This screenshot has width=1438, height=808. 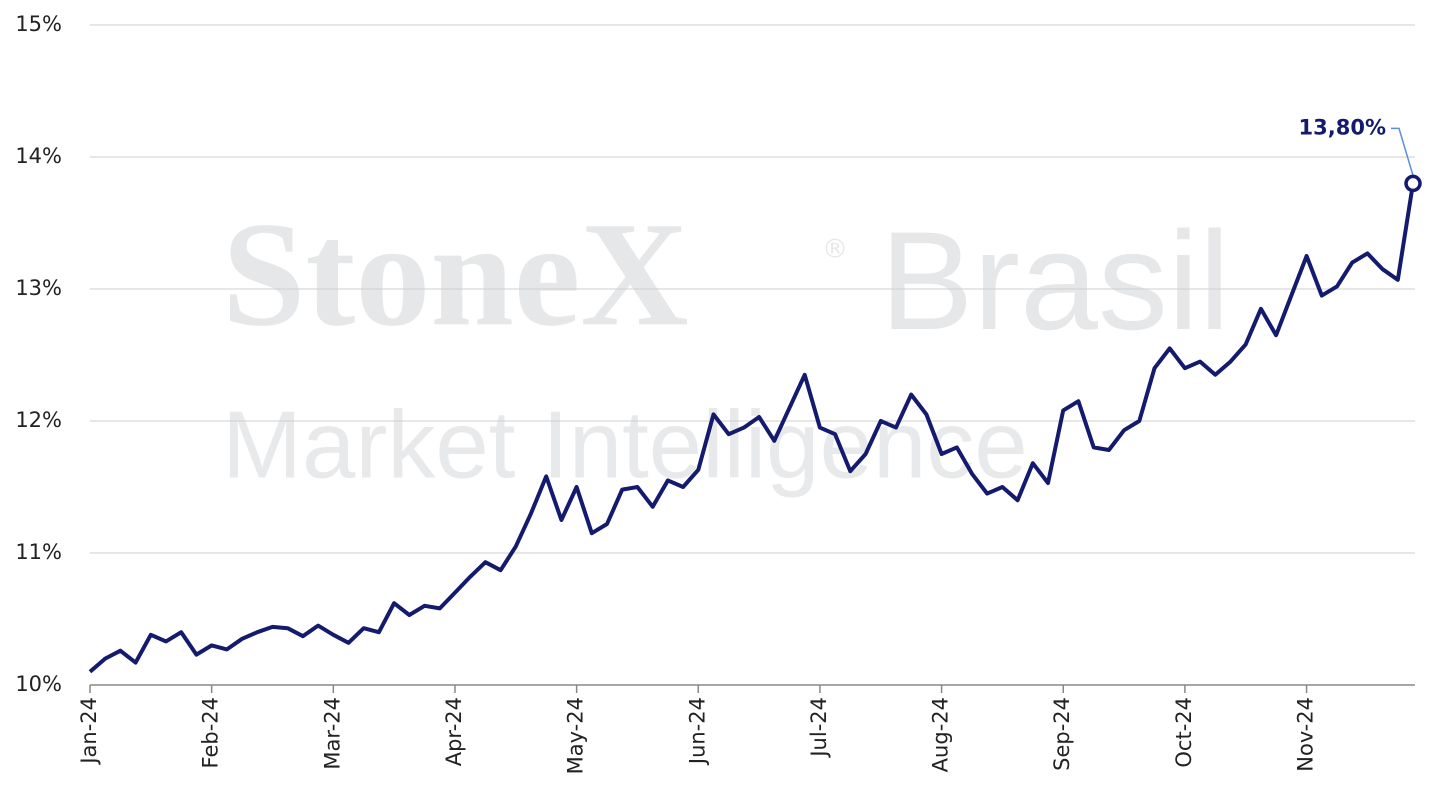 What do you see at coordinates (38, 684) in the screenshot?
I see `y-tick-label: 10%` at bounding box center [38, 684].